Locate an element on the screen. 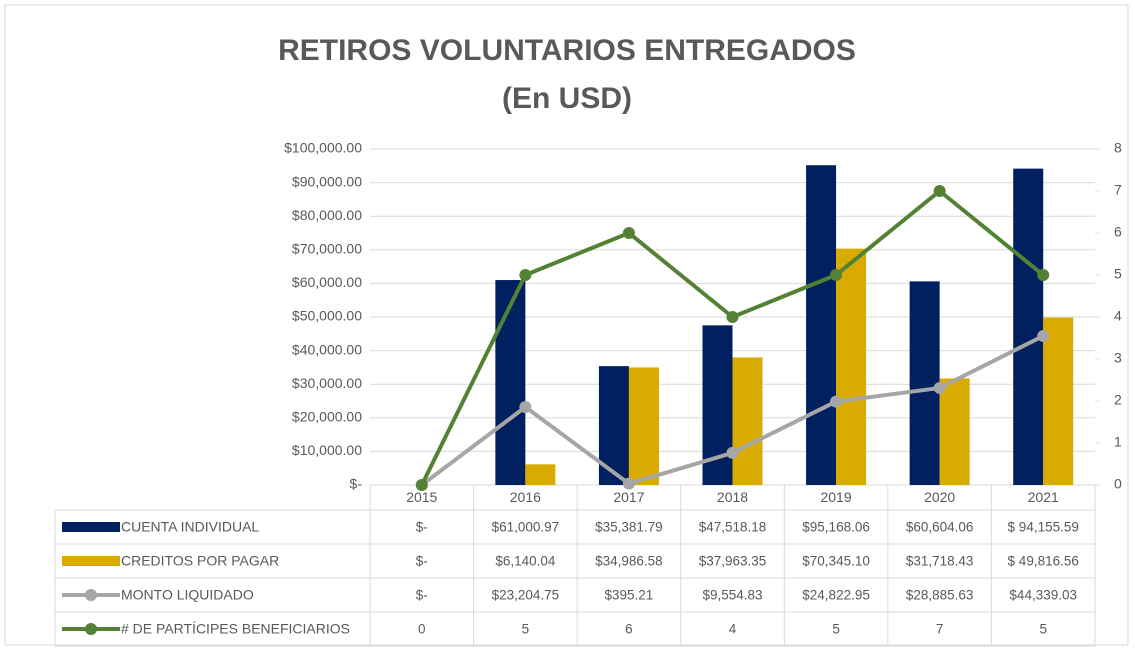  x-tick-label: 2016 is located at coordinates (525, 497).